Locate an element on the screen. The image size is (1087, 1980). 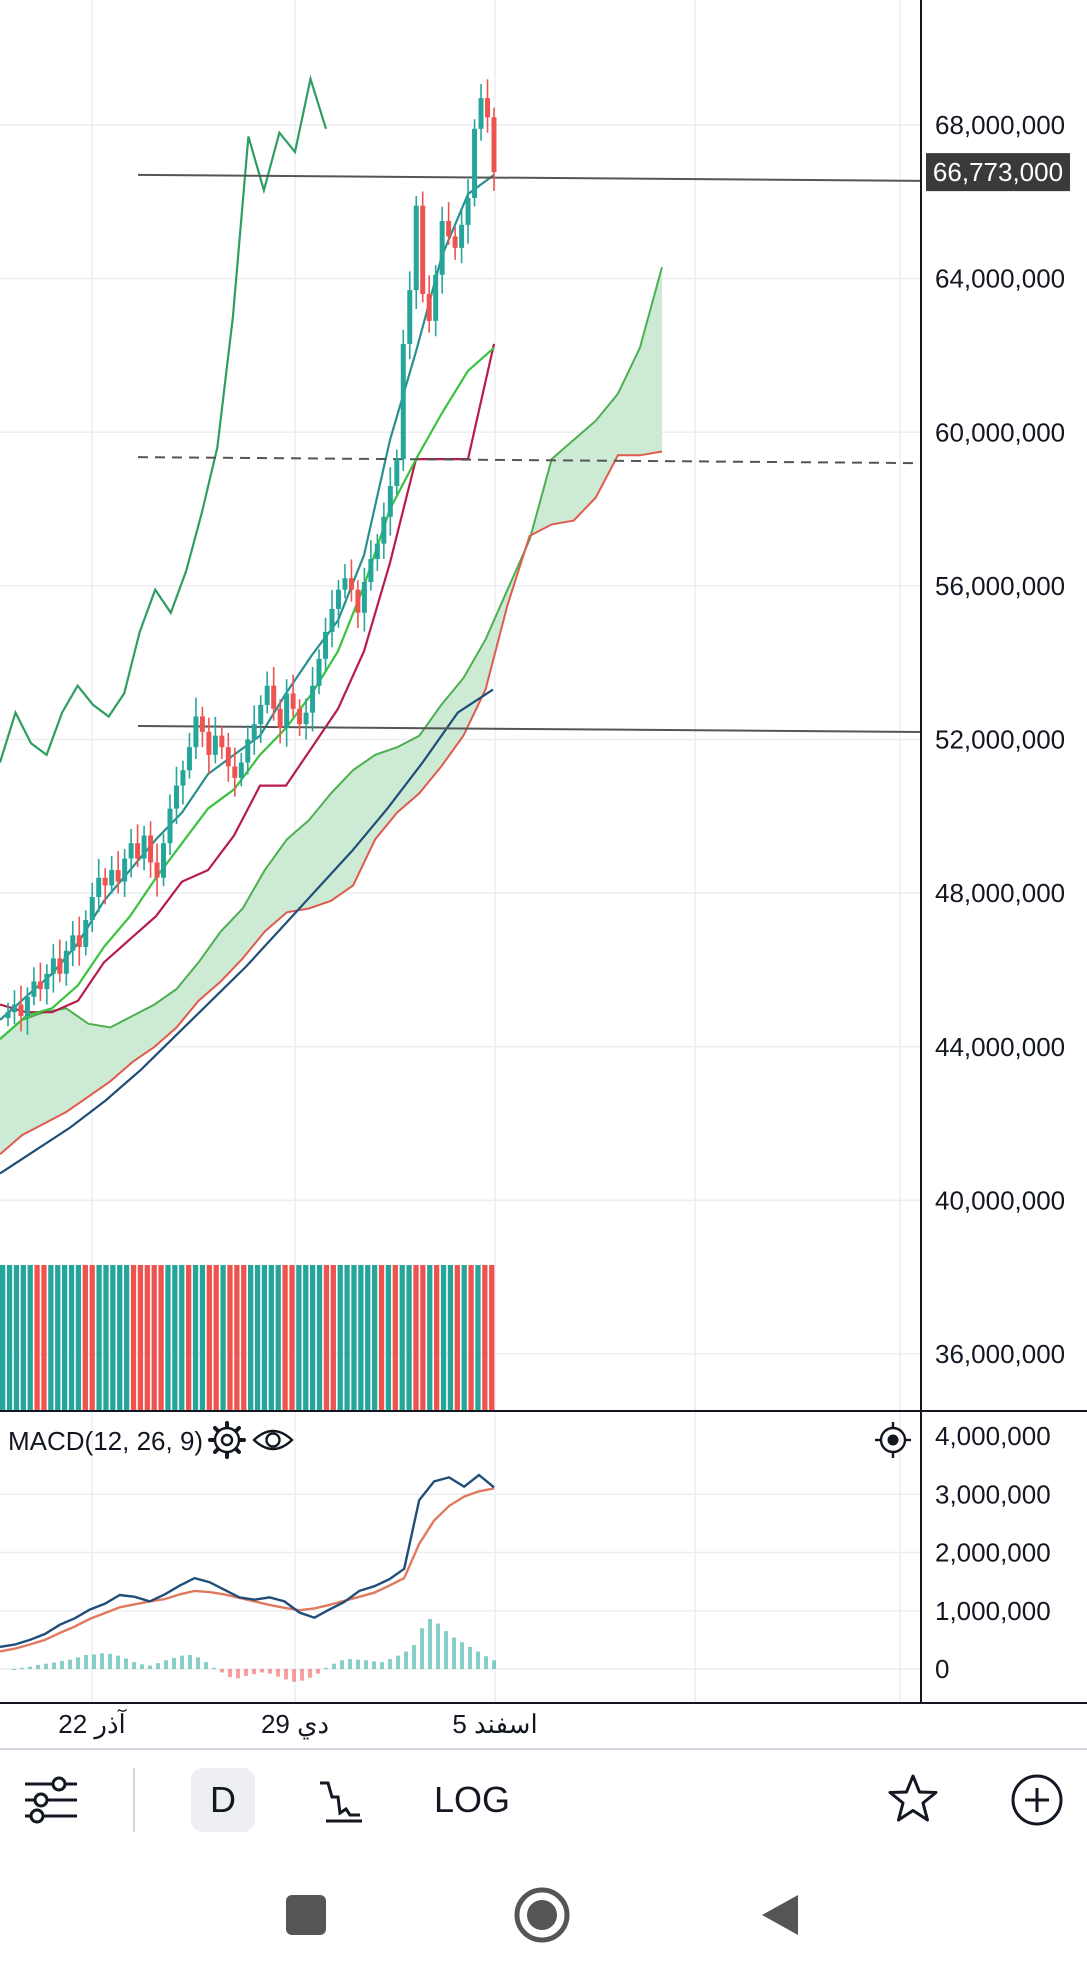
price-tick-label: 68,000,000 is located at coordinates (1000, 125).